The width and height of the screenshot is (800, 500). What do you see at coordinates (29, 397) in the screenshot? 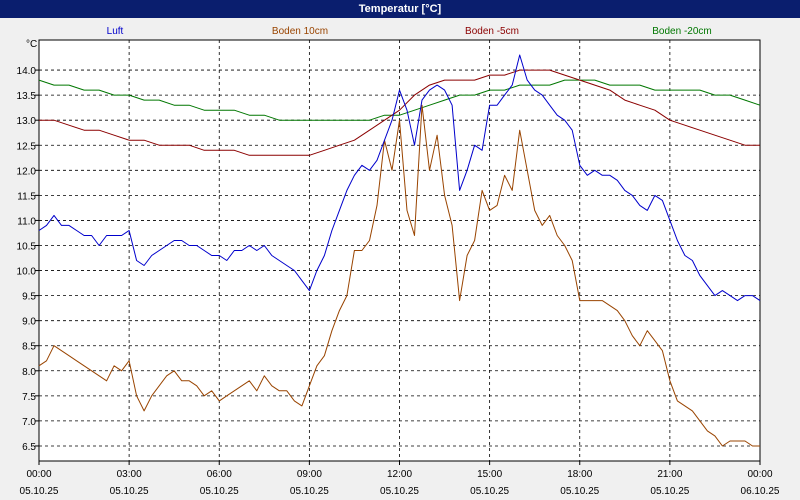
I see `y-tick-label: 7.5` at bounding box center [29, 397].